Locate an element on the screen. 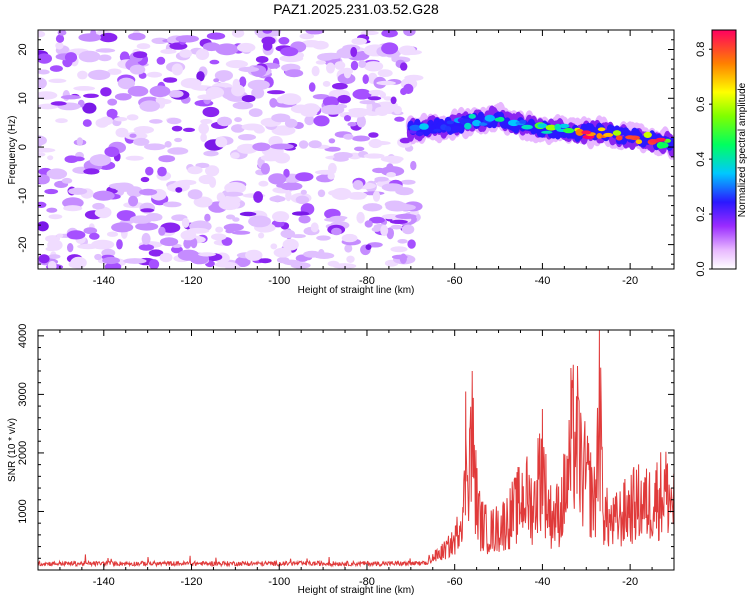 The width and height of the screenshot is (750, 600). colorbar-gradient is located at coordinates (724, 149).